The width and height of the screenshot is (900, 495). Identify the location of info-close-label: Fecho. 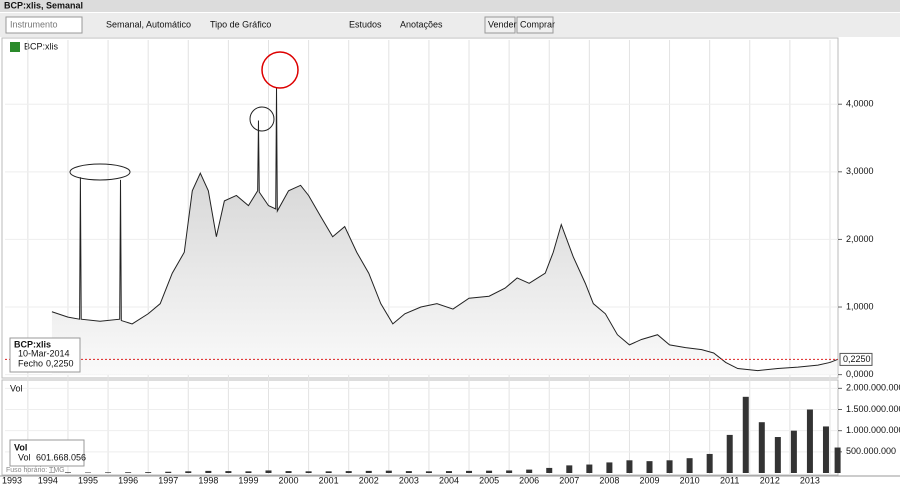
(30, 363).